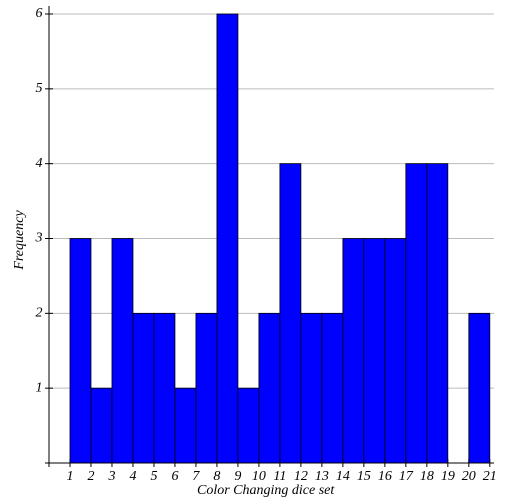  I want to click on x-tick-label: 2, so click(90, 476).